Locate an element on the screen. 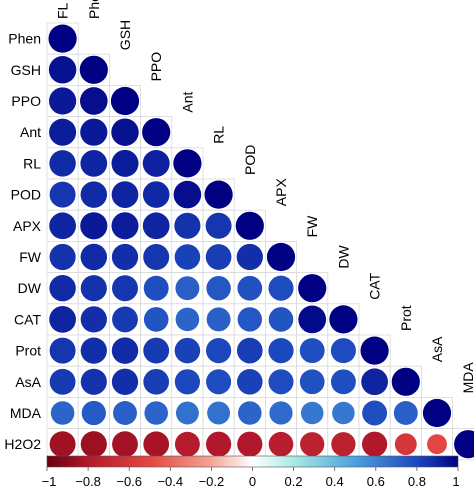 The height and width of the screenshot is (495, 474). colorbar-tick-label: −0.2 is located at coordinates (212, 481).